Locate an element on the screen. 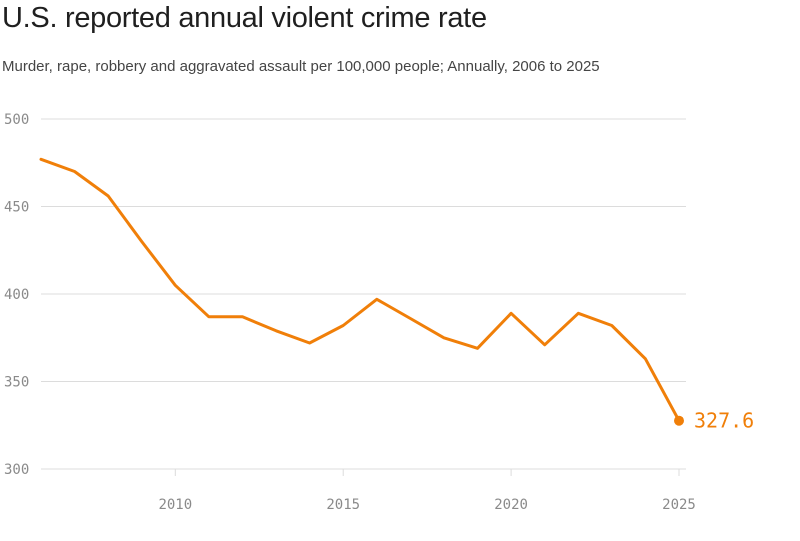  y-tick-label-500: 500 is located at coordinates (16, 120).